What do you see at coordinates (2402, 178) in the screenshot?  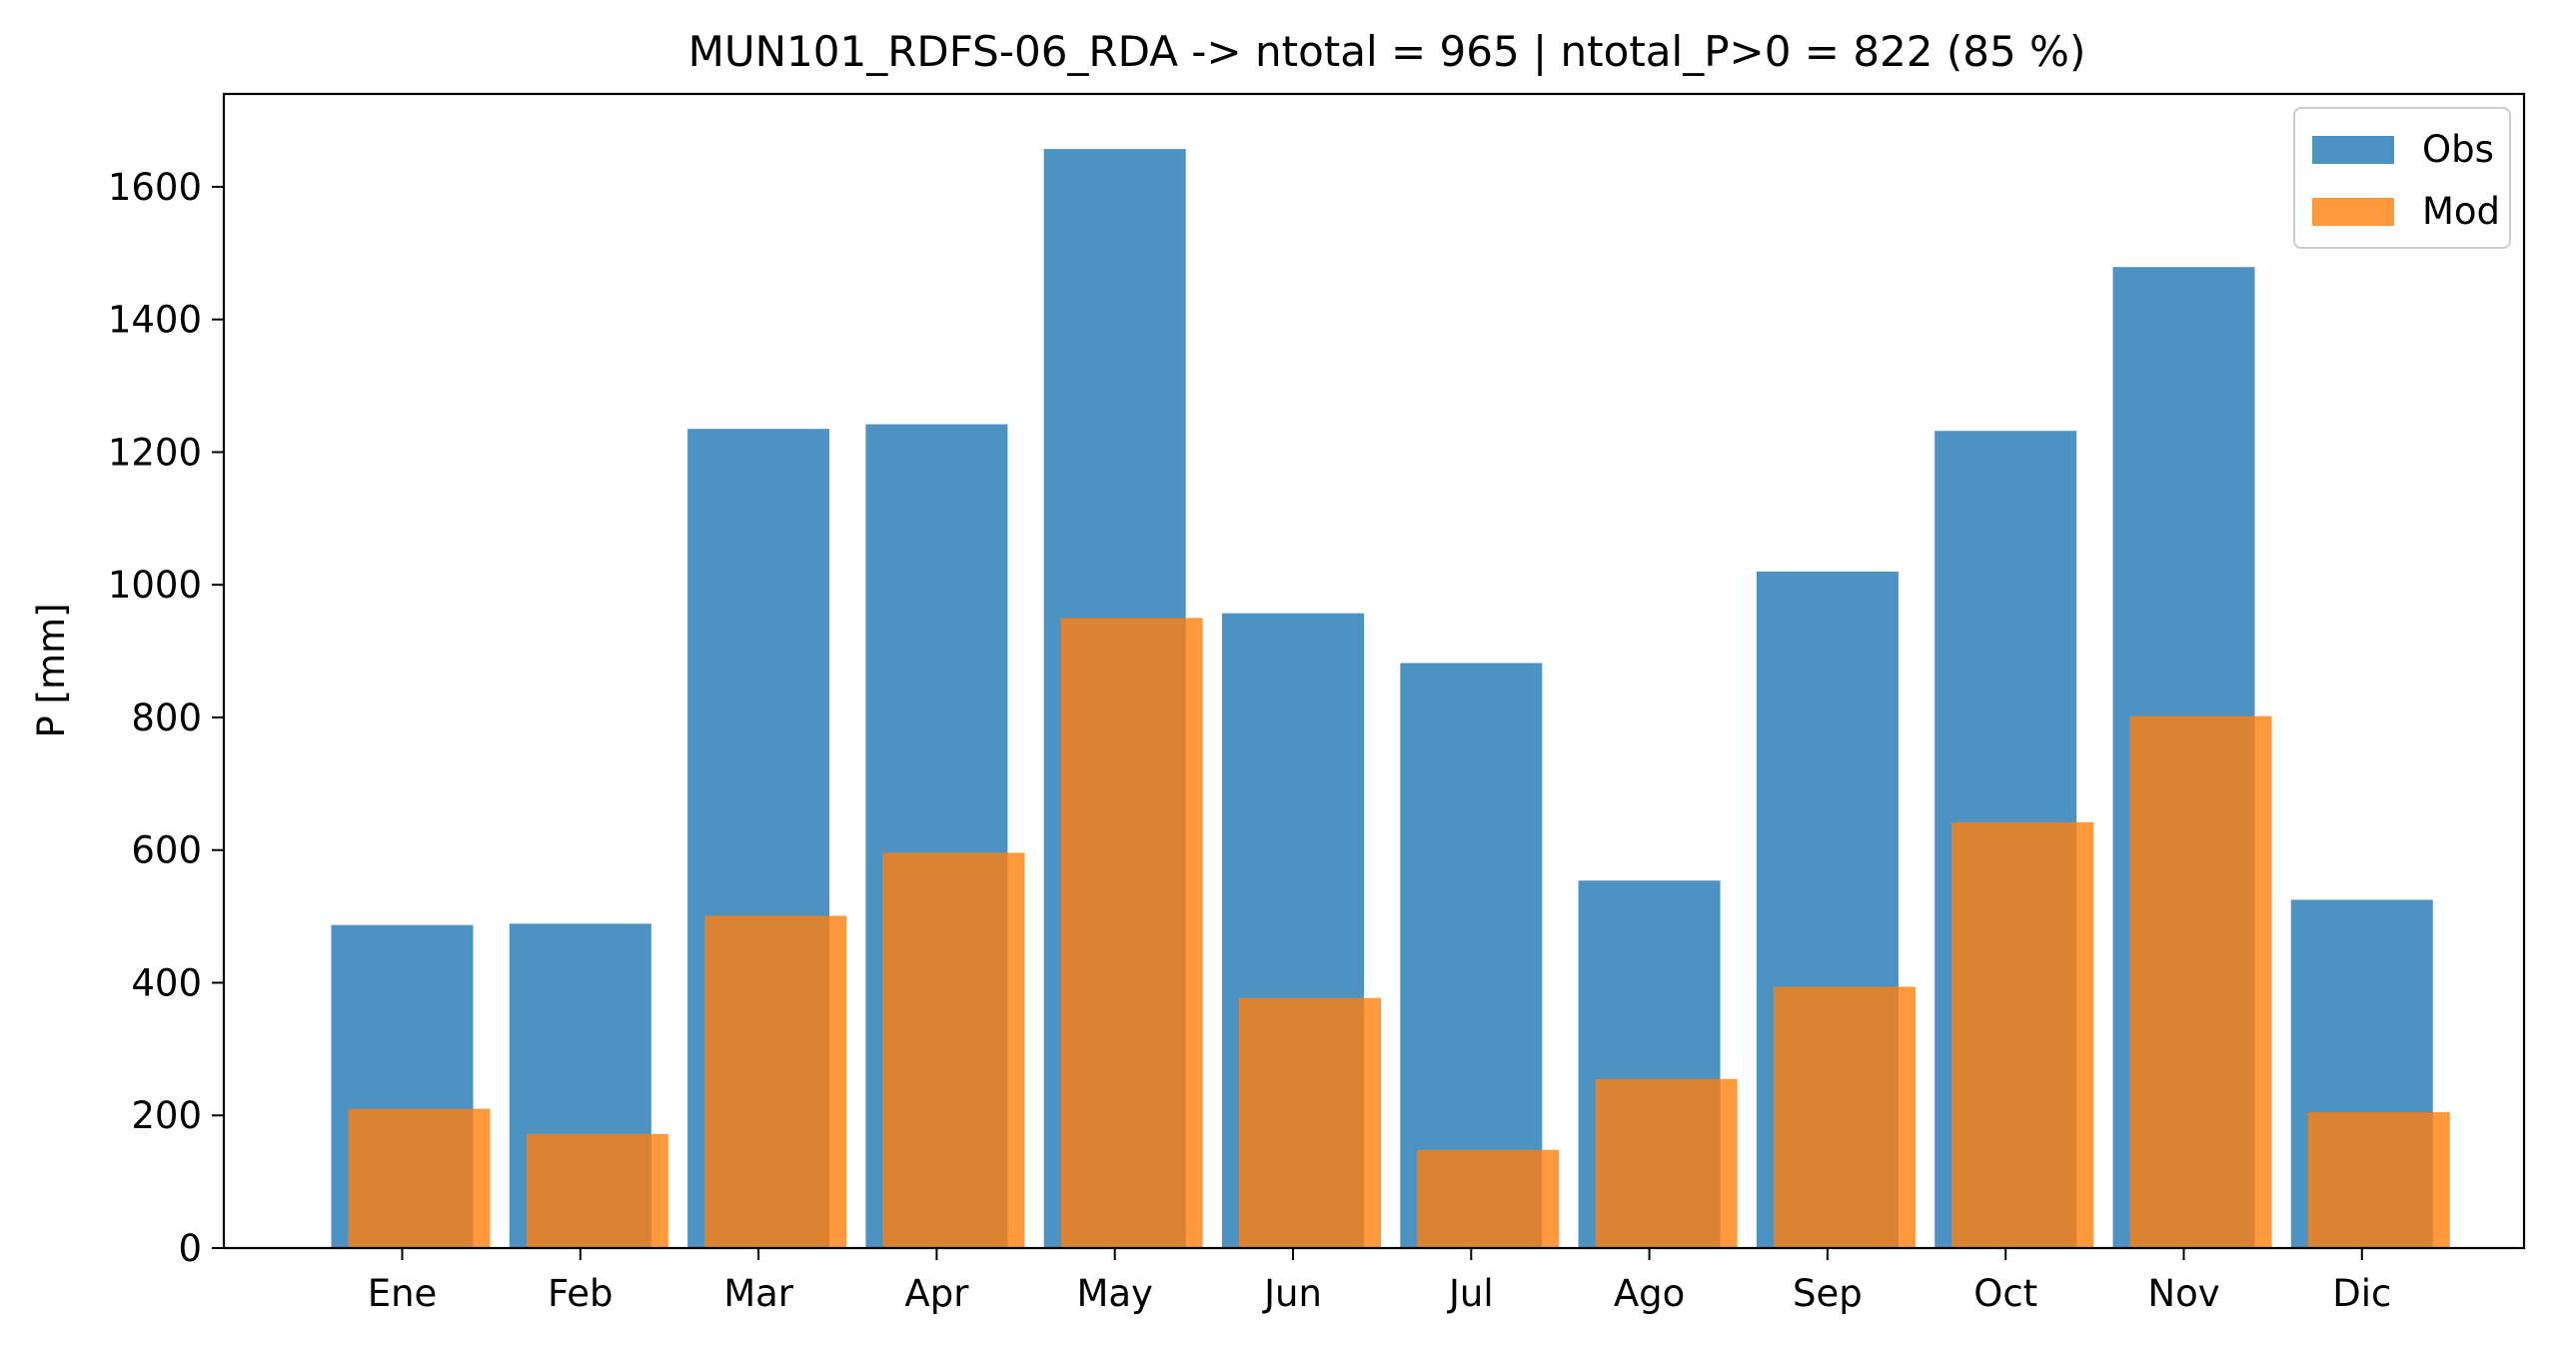 I see `legend: Obs Mod` at bounding box center [2402, 178].